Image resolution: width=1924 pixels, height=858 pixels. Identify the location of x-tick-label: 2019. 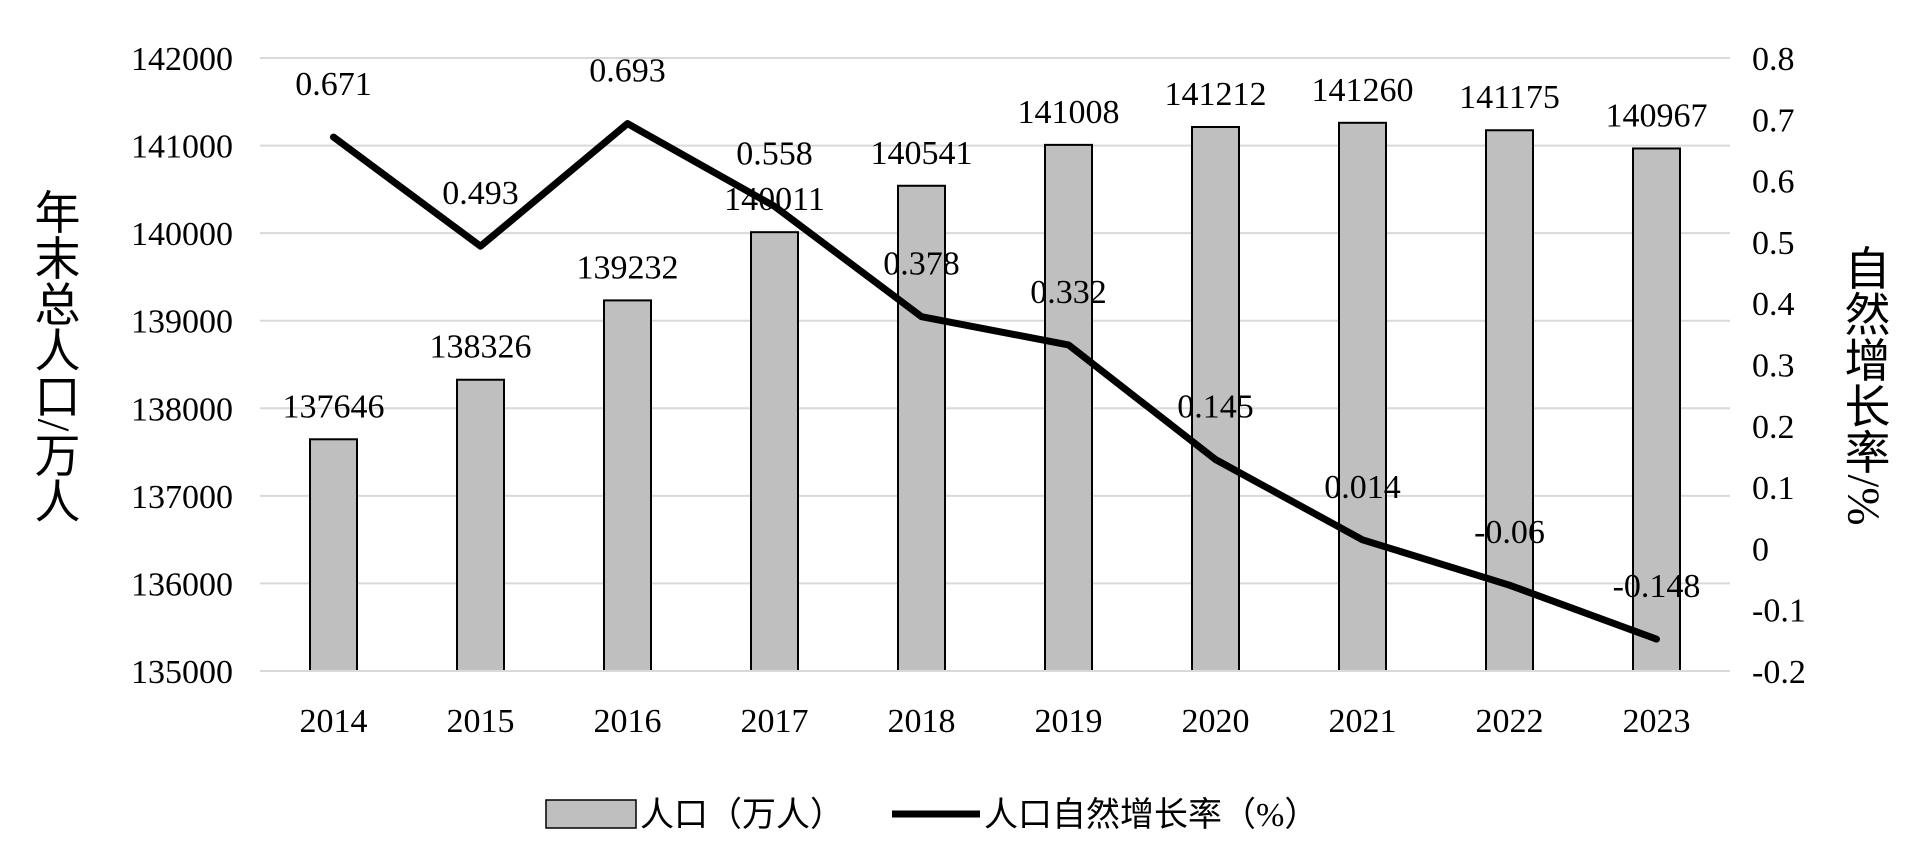
(1069, 721).